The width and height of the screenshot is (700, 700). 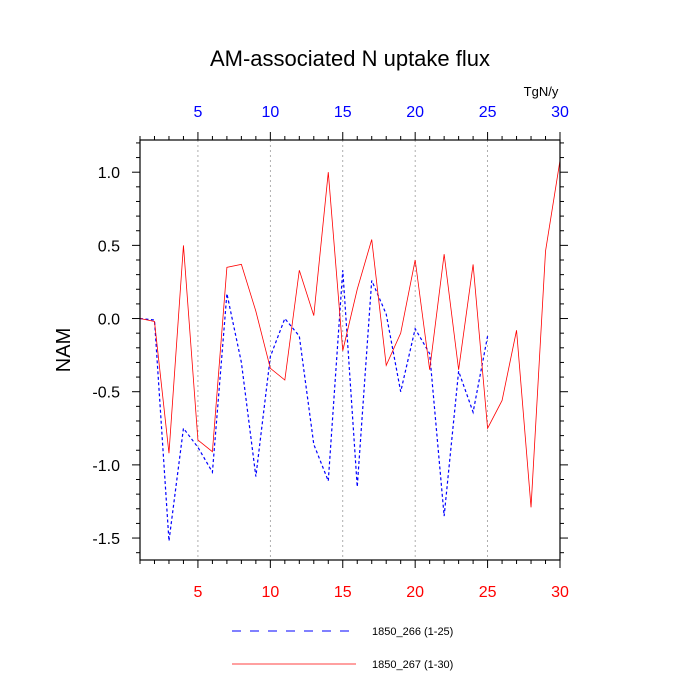 I want to click on chart-title: AM-associated N uptake flux, so click(x=350, y=58).